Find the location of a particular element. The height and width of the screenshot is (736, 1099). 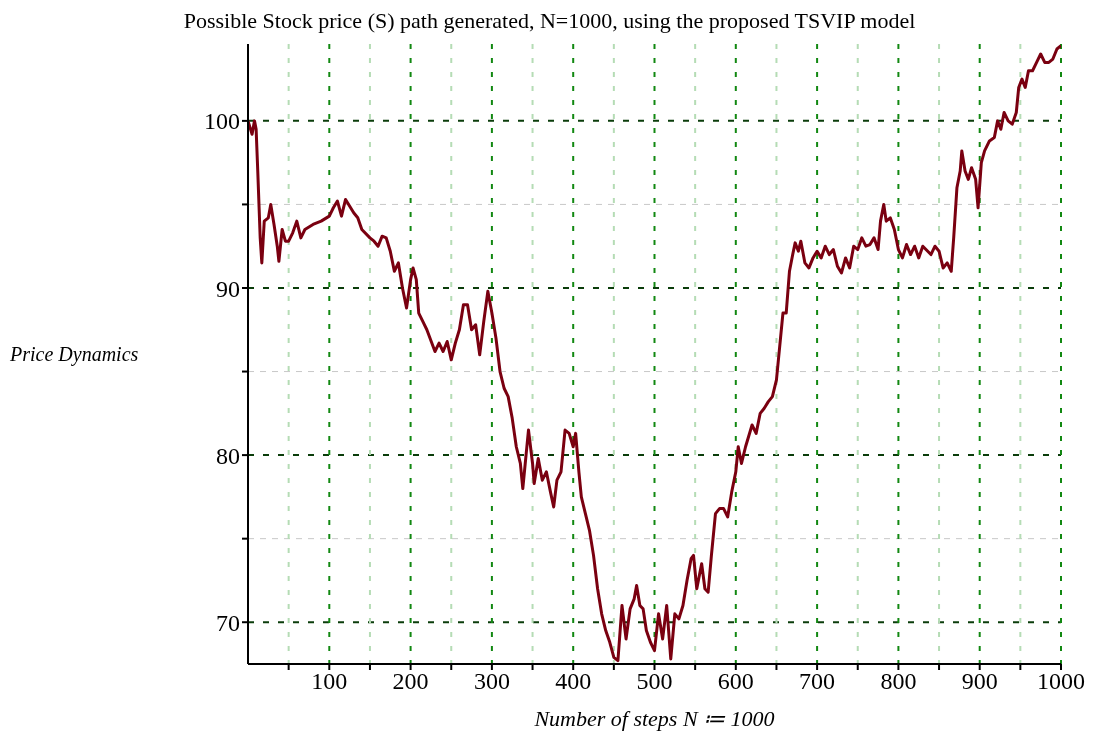

x-tick-label: 300 is located at coordinates (491, 681).